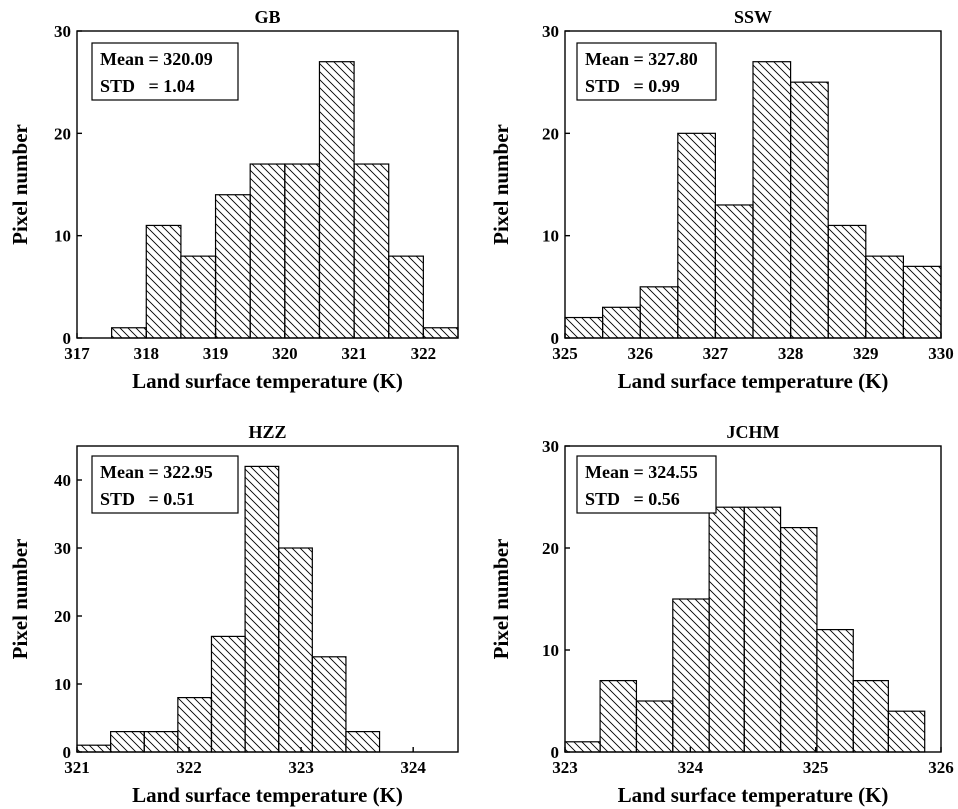 The height and width of the screenshot is (809, 958). Describe the element at coordinates (753, 432) in the screenshot. I see `chart-title: JCHM` at that location.